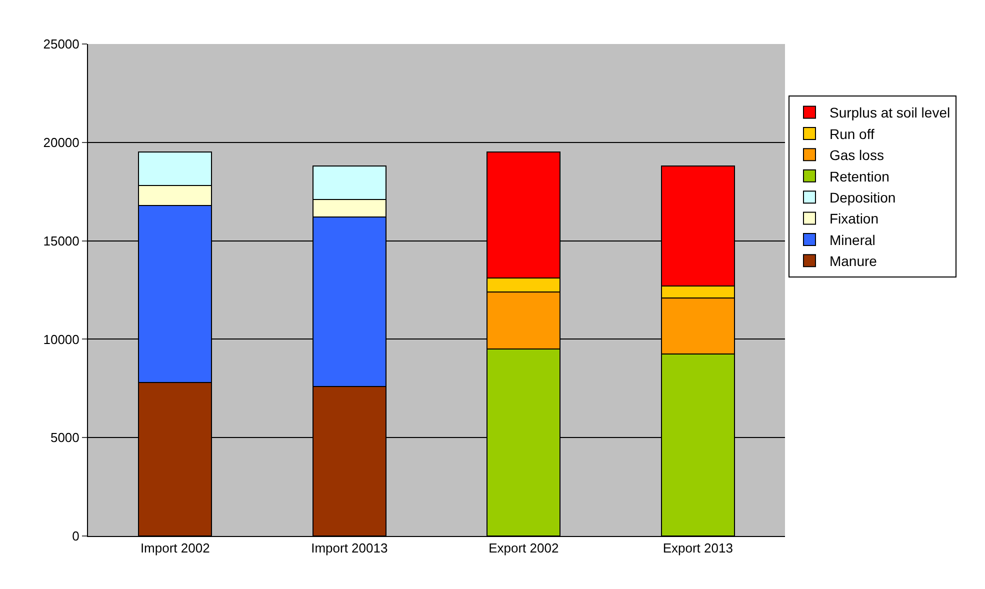 The width and height of the screenshot is (985, 589). Describe the element at coordinates (61, 240) in the screenshot. I see `y-tick-label: 15000` at that location.